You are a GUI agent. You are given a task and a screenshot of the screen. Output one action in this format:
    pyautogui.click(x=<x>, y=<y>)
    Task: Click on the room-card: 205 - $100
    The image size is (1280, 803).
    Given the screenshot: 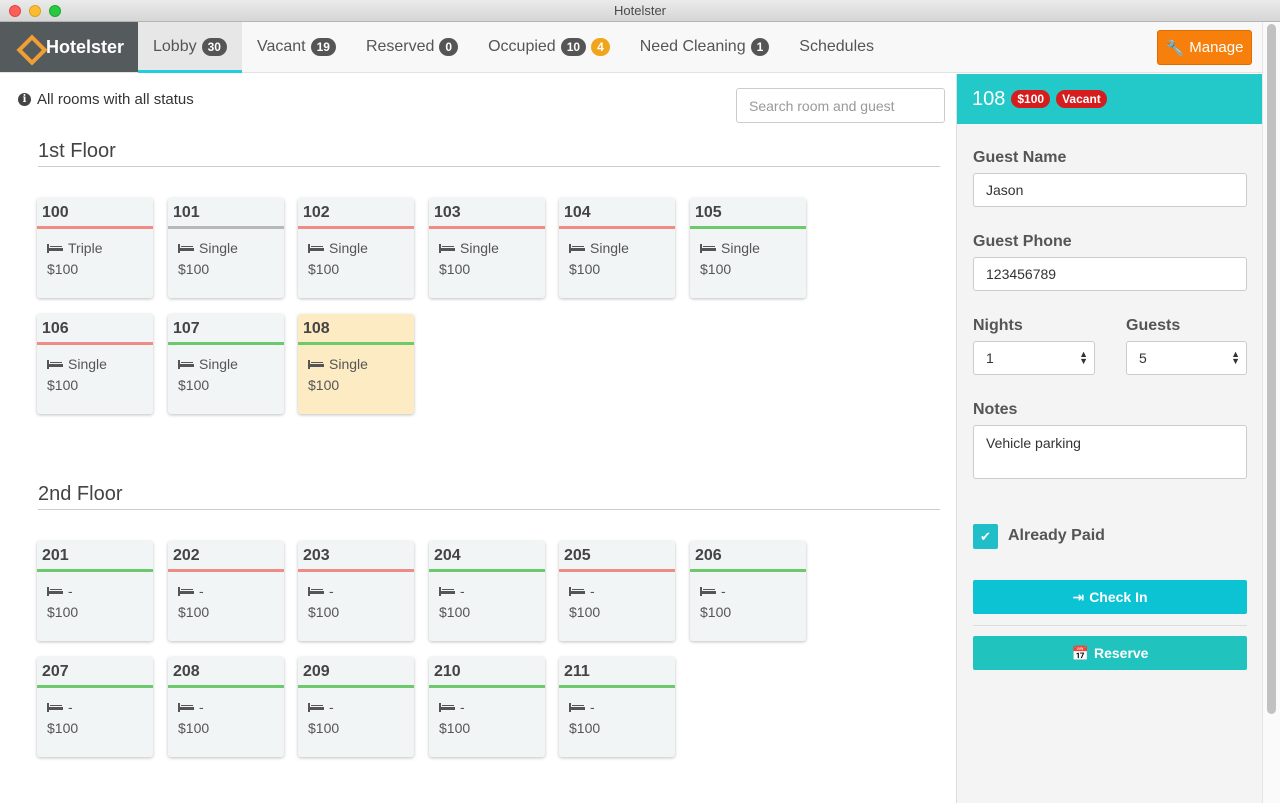 What is the action you would take?
    pyautogui.click(x=617, y=591)
    